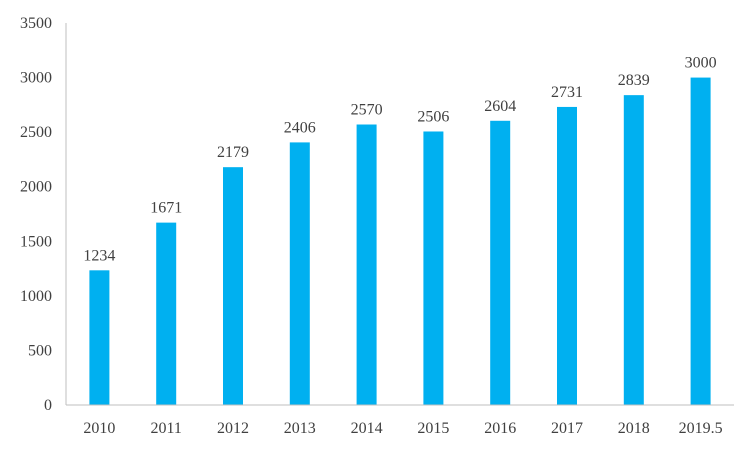 Image resolution: width=750 pixels, height=450 pixels. I want to click on y-tick-label: 1000, so click(36, 296).